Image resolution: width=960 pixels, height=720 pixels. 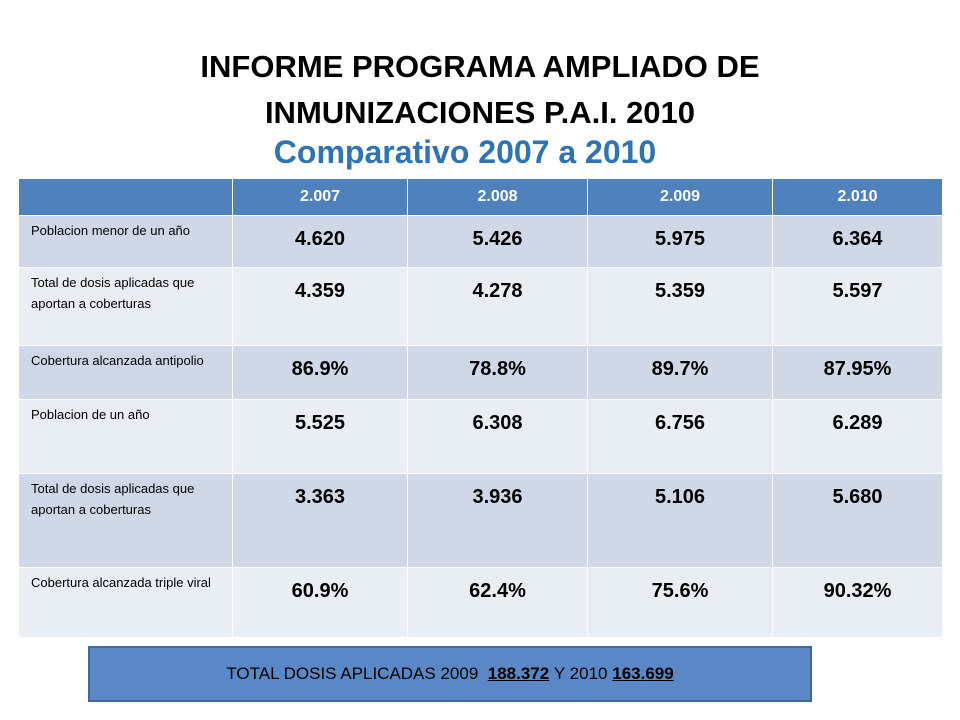 What do you see at coordinates (320, 602) in the screenshot?
I see `table-cell: 60.9%` at bounding box center [320, 602].